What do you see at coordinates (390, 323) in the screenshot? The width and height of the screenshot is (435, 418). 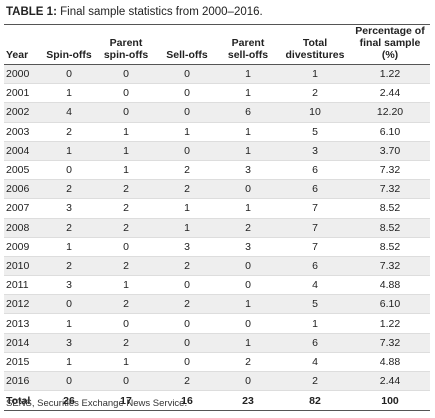 I see `table-cell: 1.22` at bounding box center [390, 323].